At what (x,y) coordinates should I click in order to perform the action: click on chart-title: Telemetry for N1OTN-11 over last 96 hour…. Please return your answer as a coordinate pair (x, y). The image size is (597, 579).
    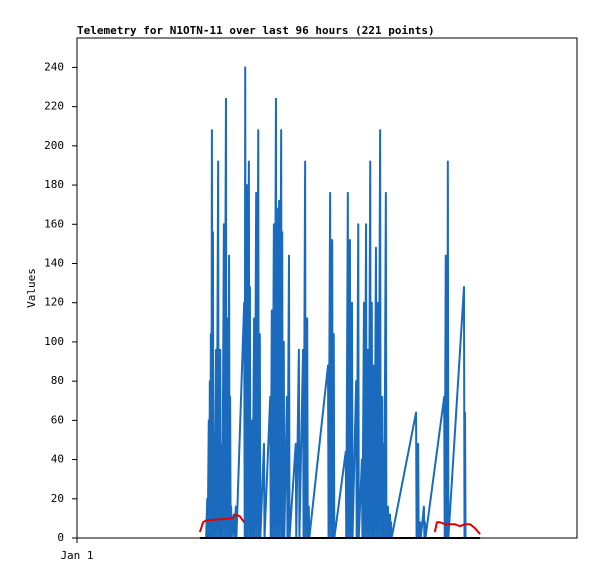
    Looking at the image, I should click on (256, 30).